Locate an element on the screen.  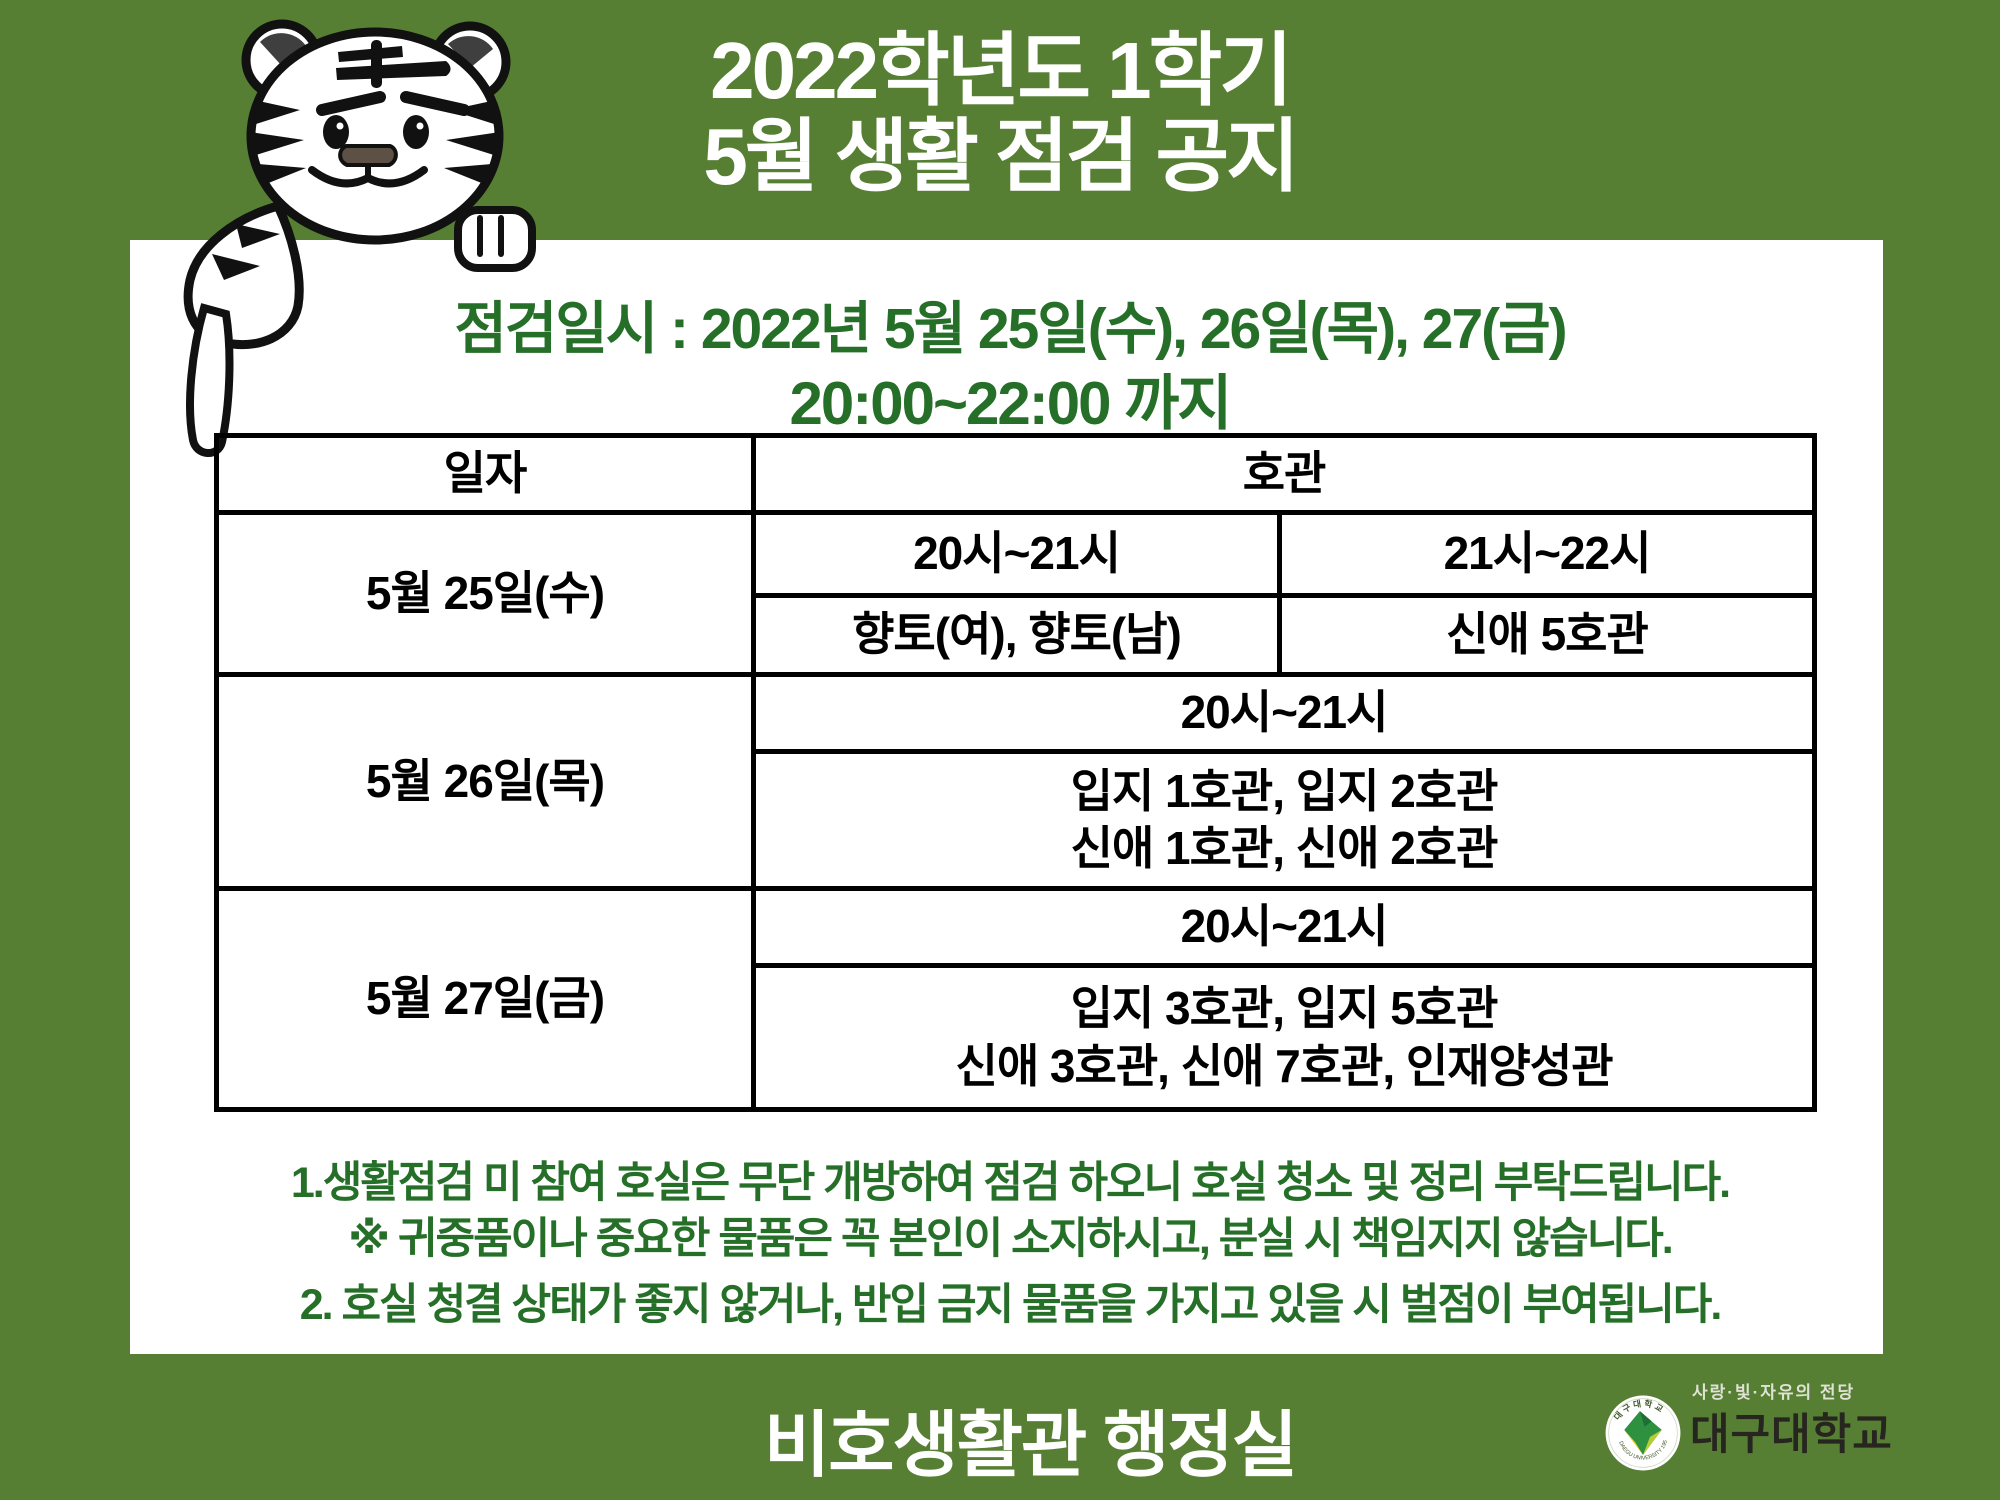
seal-diamond is located at coordinates (1643, 1433).